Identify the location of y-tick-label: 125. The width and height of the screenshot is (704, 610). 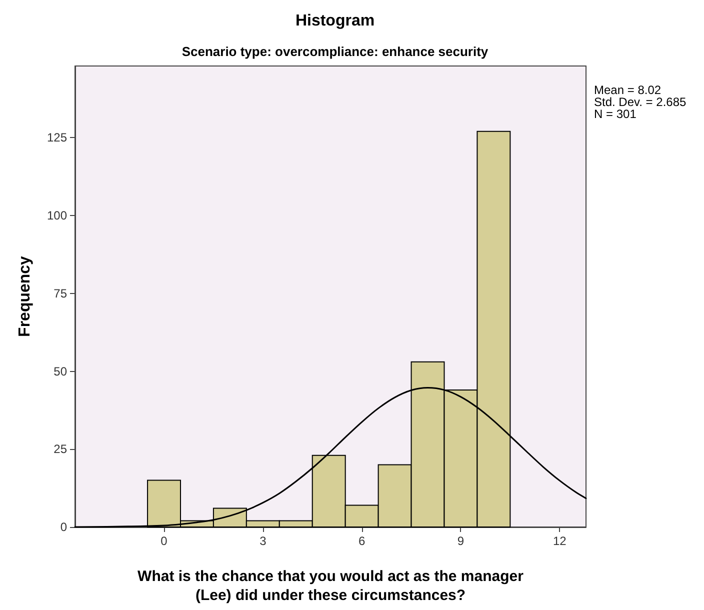
(57, 137).